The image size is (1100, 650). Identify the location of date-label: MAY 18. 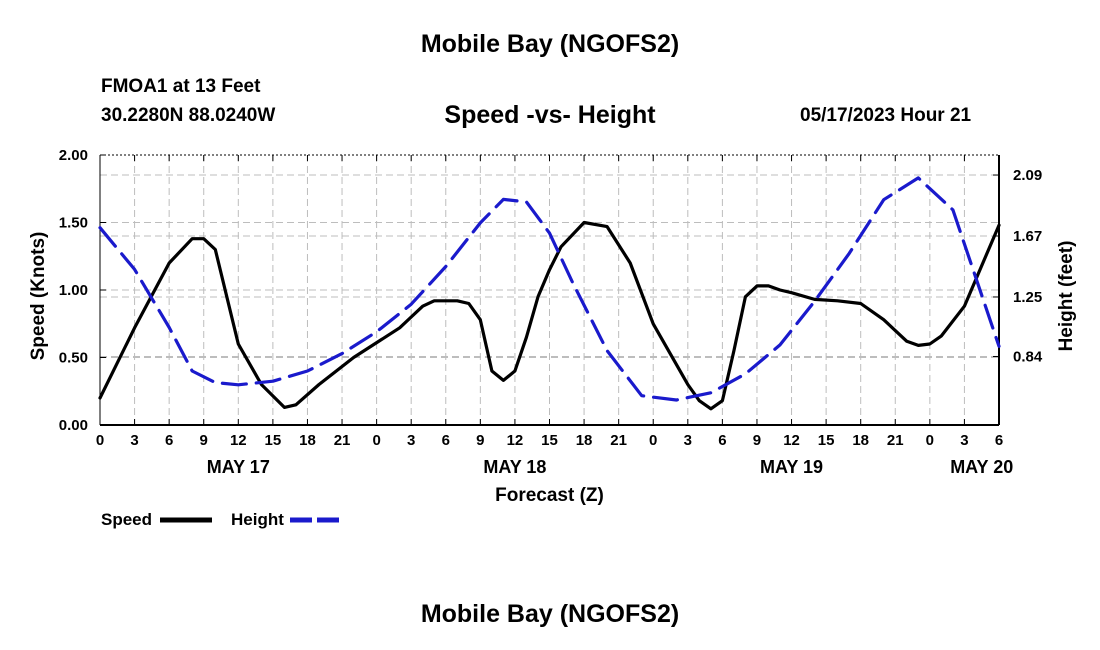
(514, 467).